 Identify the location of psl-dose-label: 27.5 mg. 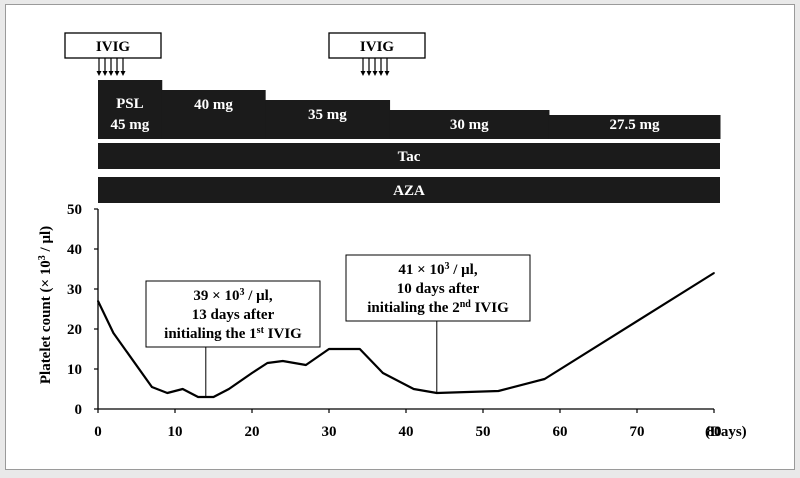
(634, 125).